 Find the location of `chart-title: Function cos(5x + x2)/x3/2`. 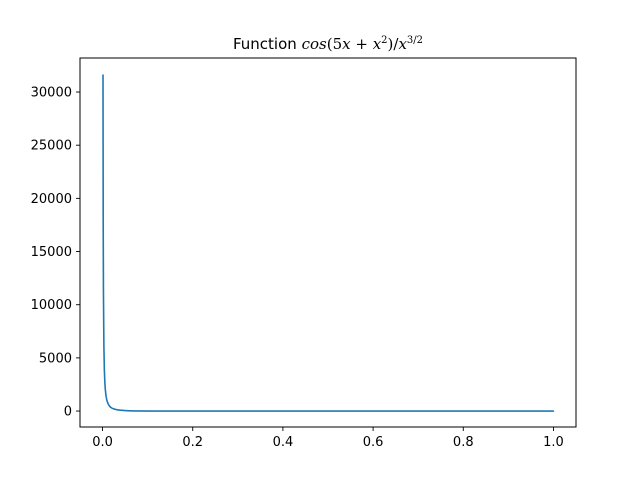

chart-title: Function cos(5x + x2)/x3/2 is located at coordinates (328, 44).